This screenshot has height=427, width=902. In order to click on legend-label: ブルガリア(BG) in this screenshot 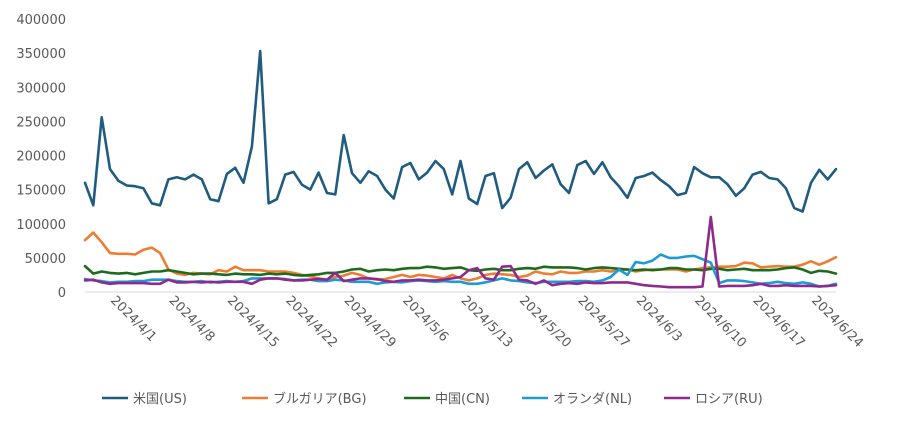, I will do `click(320, 399)`.